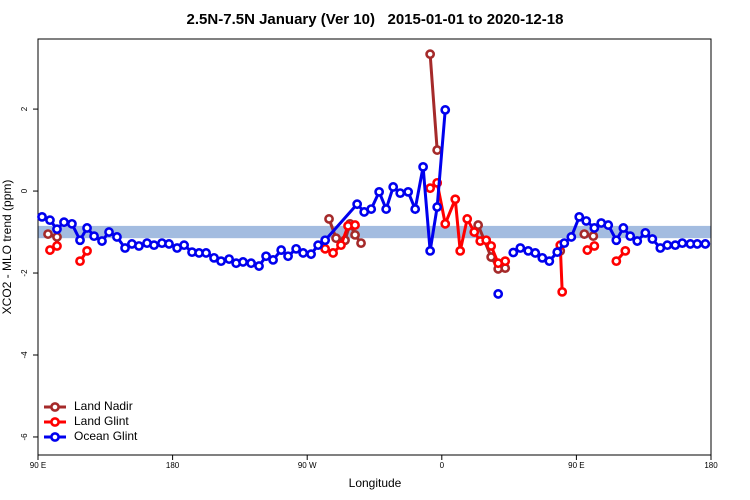  I want to click on y-tick-label: -4, so click(24, 355).